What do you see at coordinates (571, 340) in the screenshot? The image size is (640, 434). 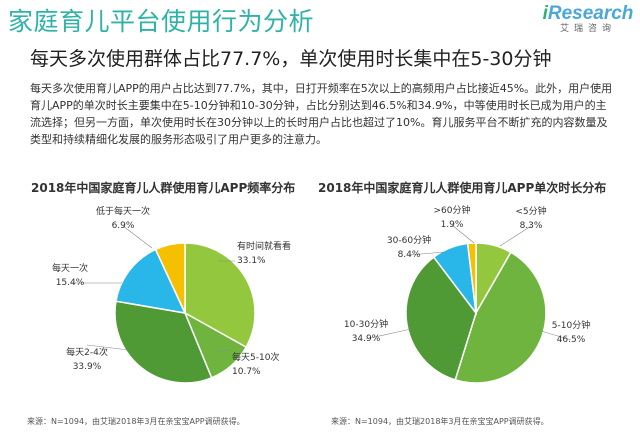 I see `pie1-value-label-1: 46.5%` at bounding box center [571, 340].